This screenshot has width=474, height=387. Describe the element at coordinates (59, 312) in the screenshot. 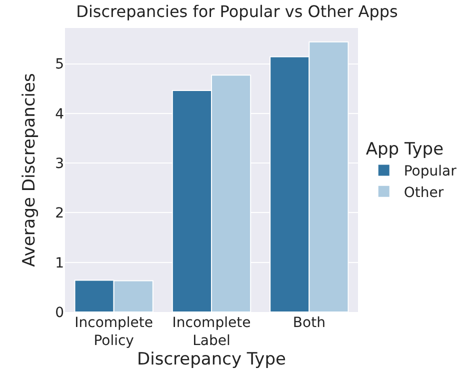

I see `y-tick-label: 0` at that location.